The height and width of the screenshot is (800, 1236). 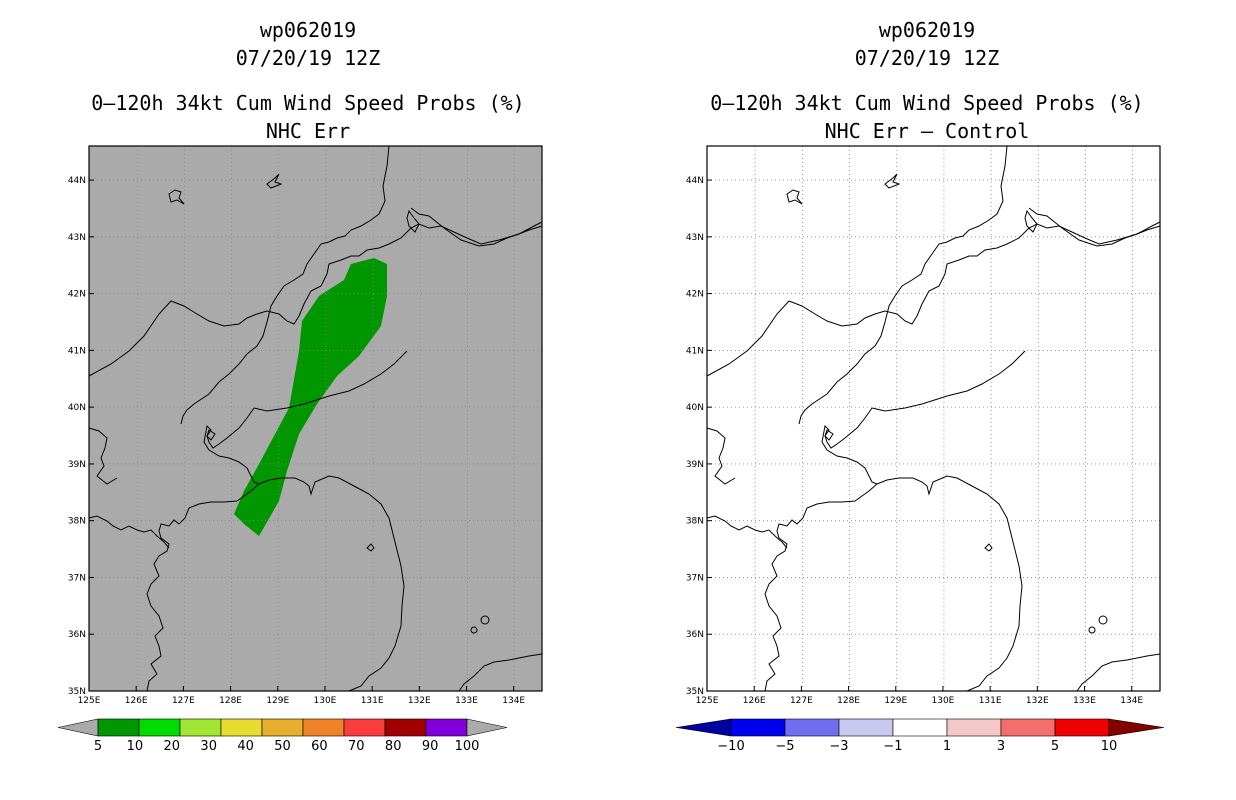 What do you see at coordinates (245, 746) in the screenshot?
I see `colorbar-label: 40` at bounding box center [245, 746].